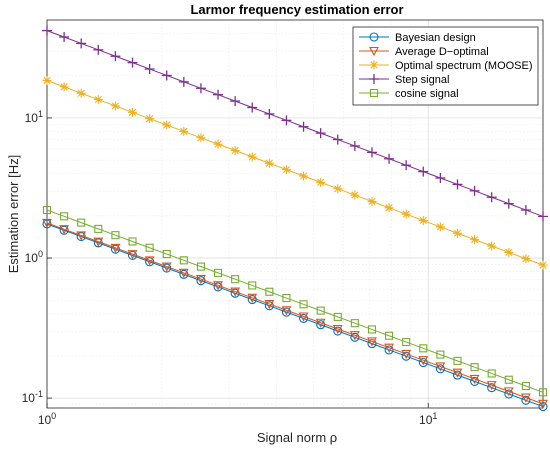  I want to click on x-tick-label: 101, so click(428, 419).